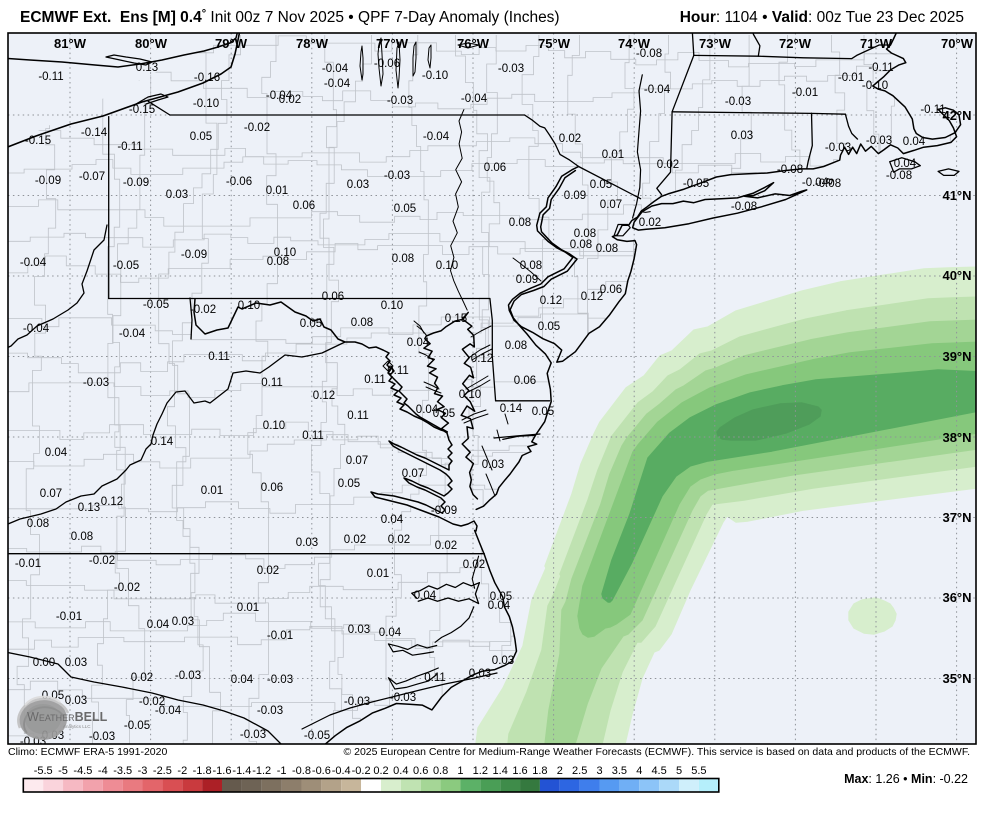 The image size is (984, 813). What do you see at coordinates (679, 771) in the screenshot?
I see `svg-text: 5` at bounding box center [679, 771].